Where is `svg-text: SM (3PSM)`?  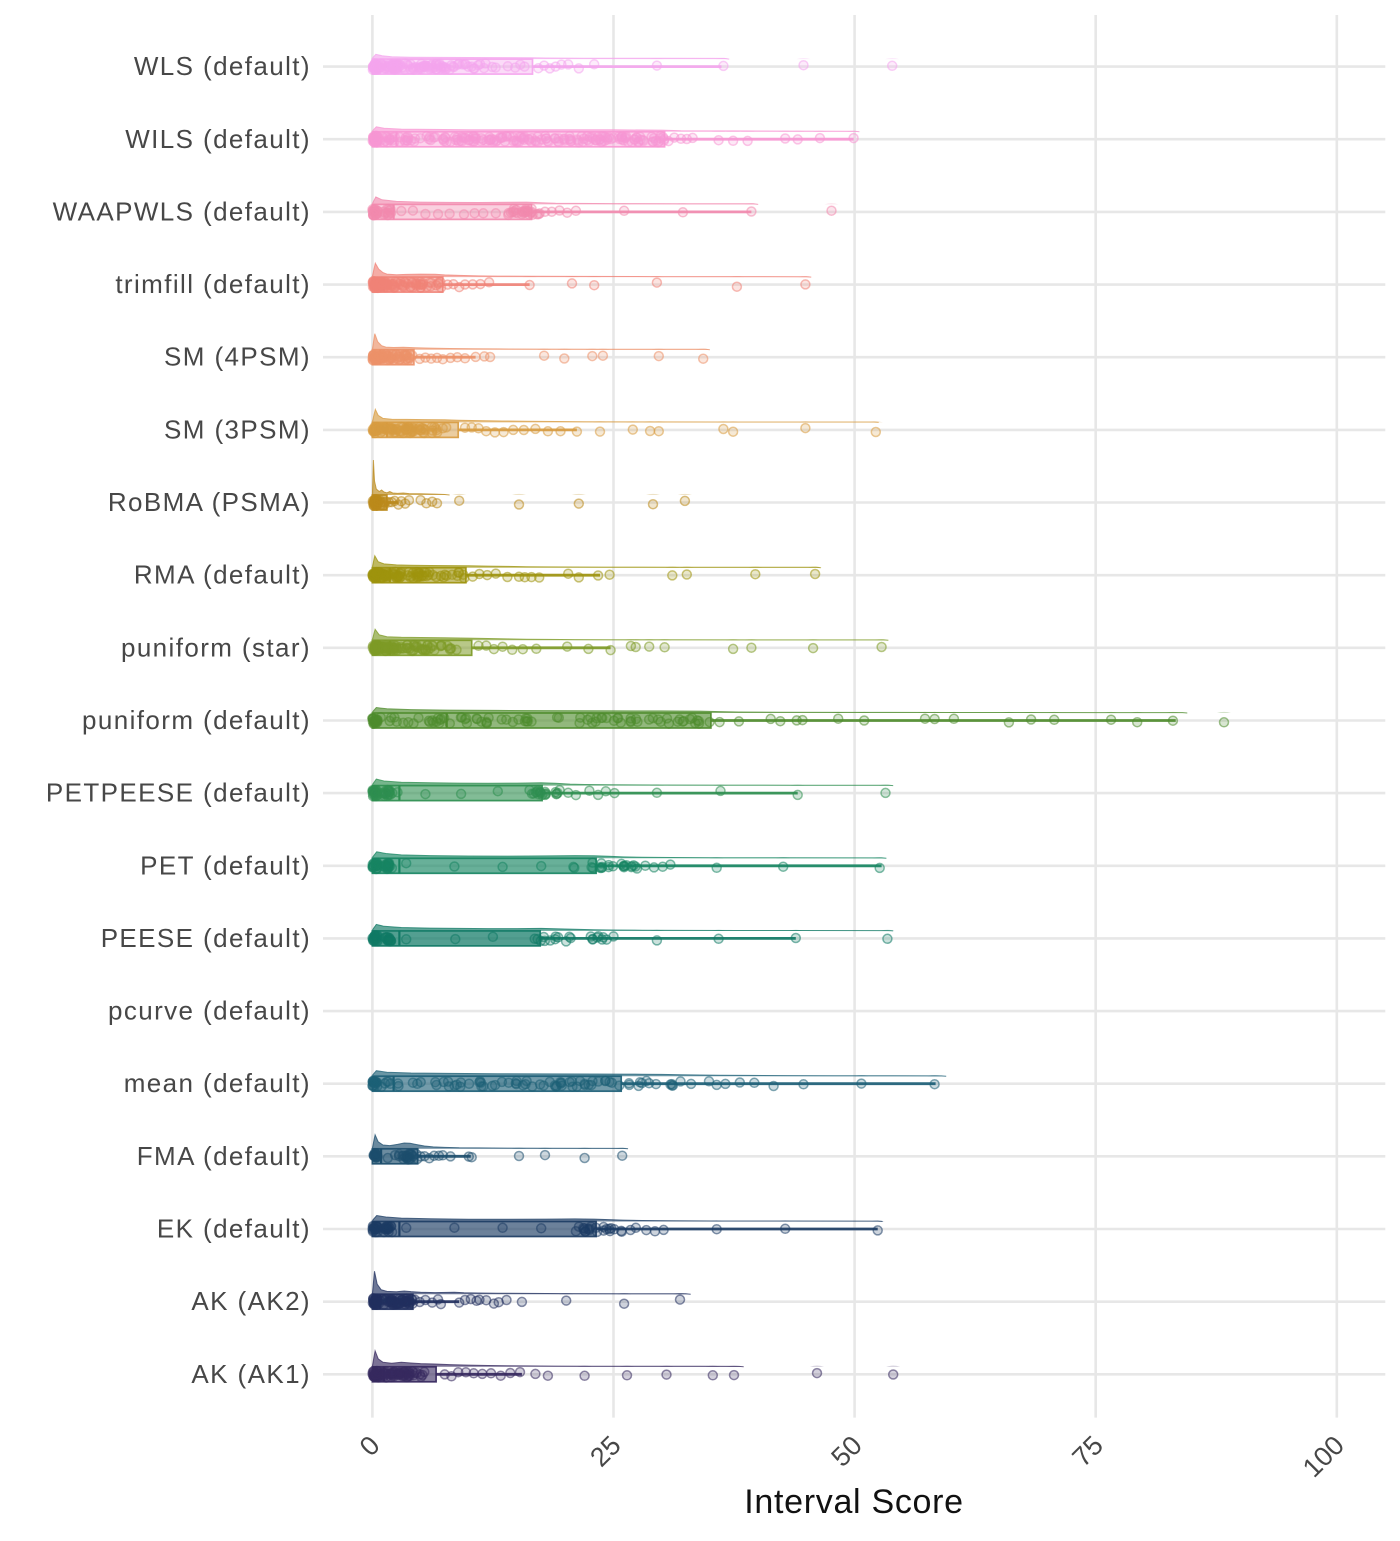
svg-text: SM (3PSM) is located at coordinates (237, 429).